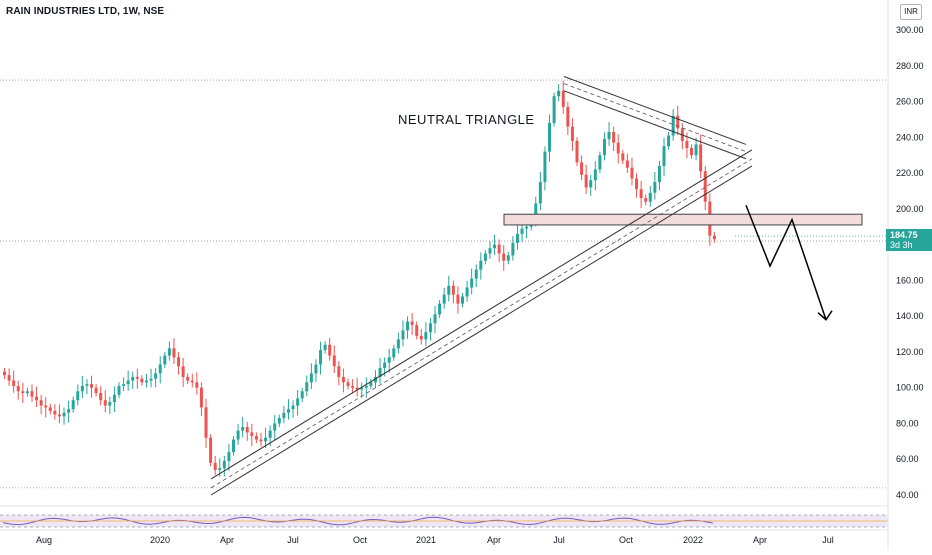 Image resolution: width=932 pixels, height=555 pixels. What do you see at coordinates (655, 125) in the screenshot?
I see `descending-trendline-lower` at bounding box center [655, 125].